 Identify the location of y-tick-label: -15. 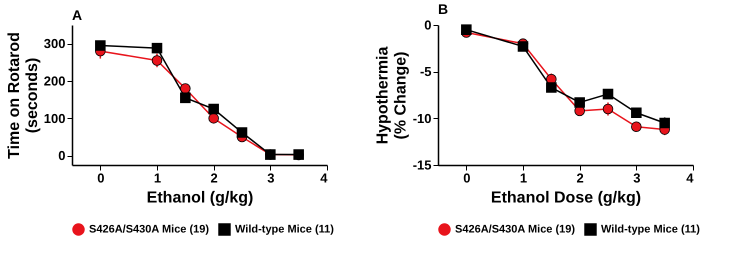
(422, 165).